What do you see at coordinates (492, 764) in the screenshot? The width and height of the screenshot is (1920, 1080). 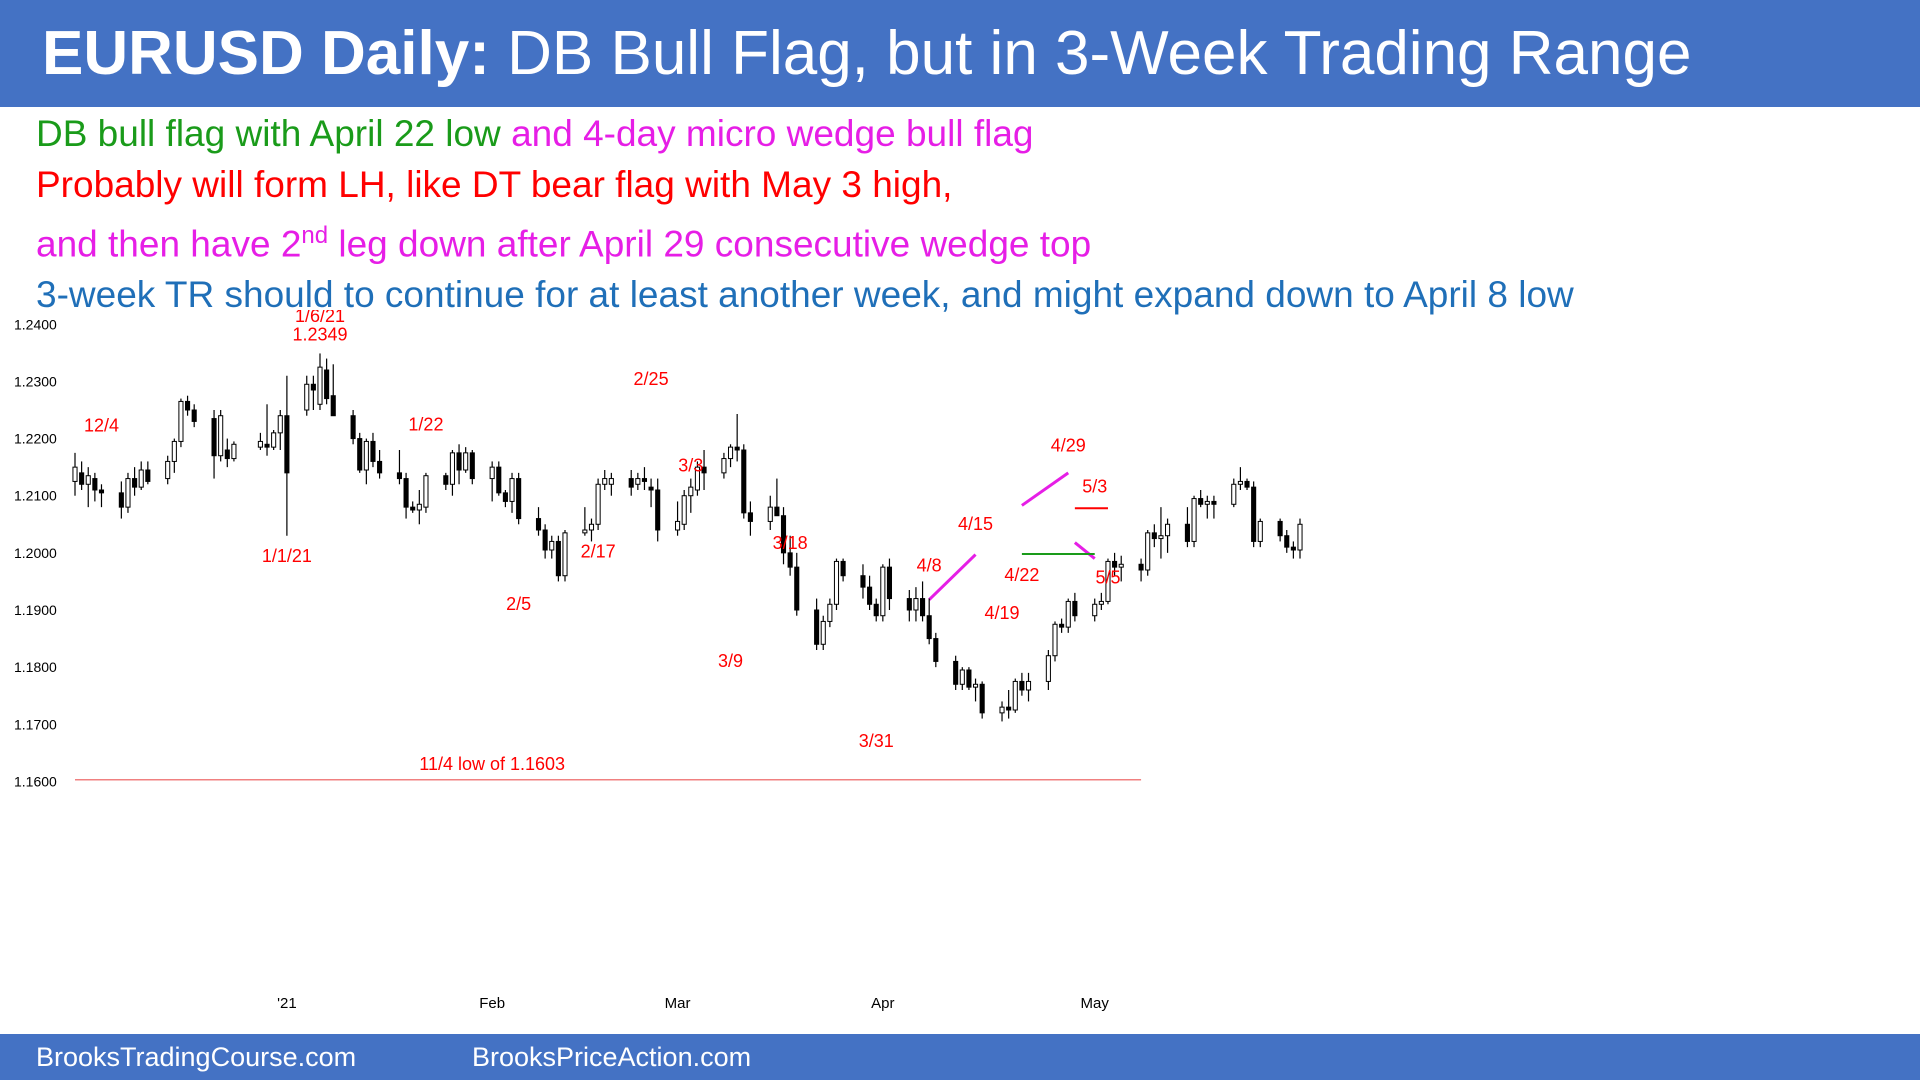 I see `annotation-label: 11/4 low of 1.1603` at bounding box center [492, 764].